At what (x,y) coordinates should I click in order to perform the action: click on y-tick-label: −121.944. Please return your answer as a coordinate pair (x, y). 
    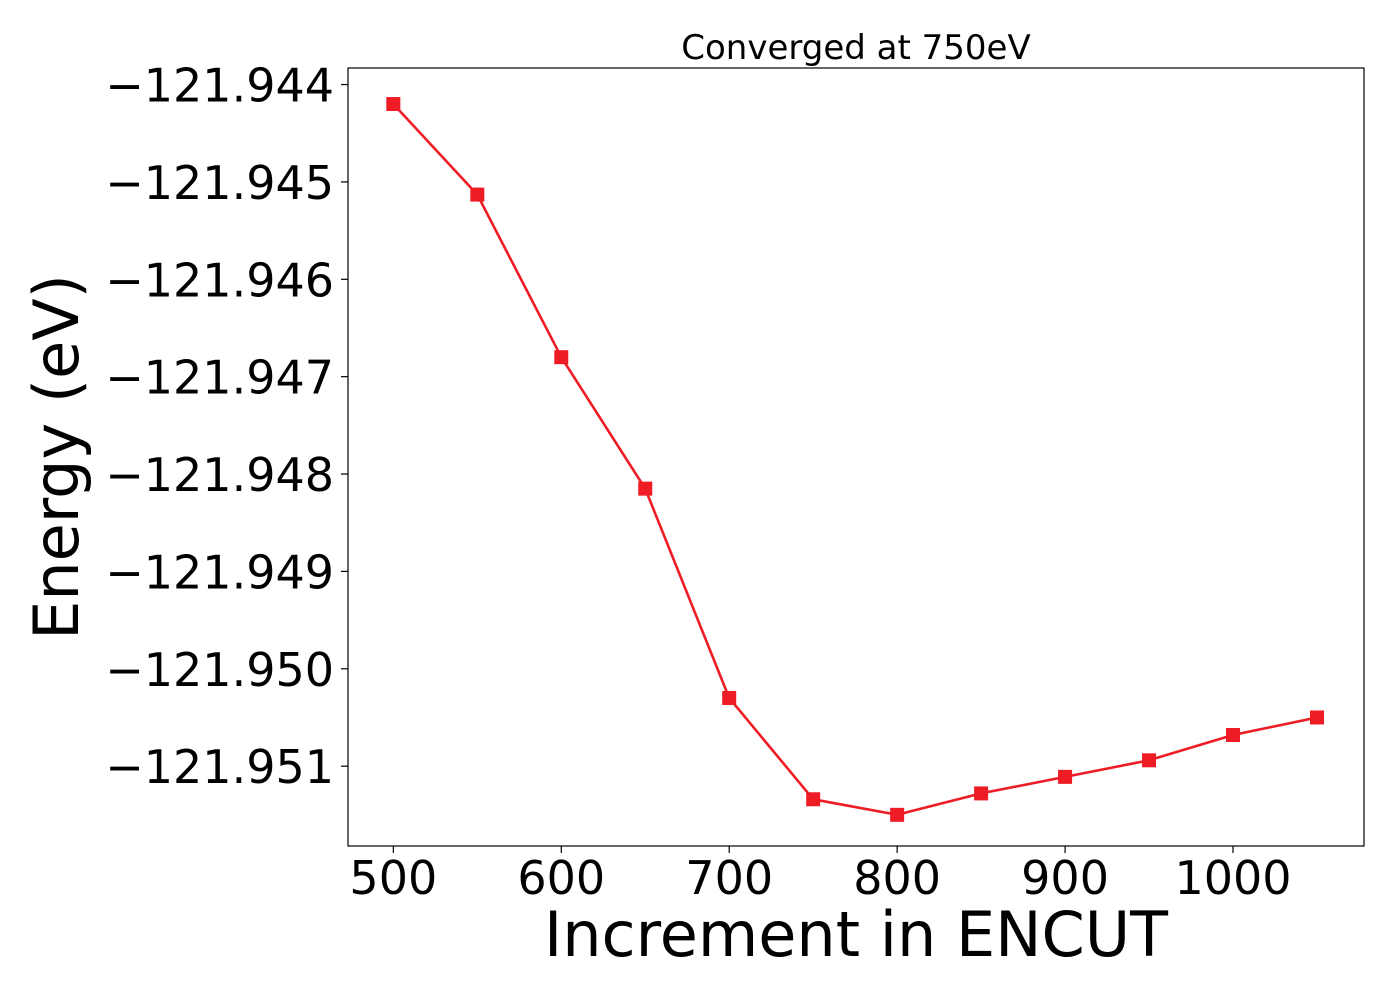
    Looking at the image, I should click on (219, 86).